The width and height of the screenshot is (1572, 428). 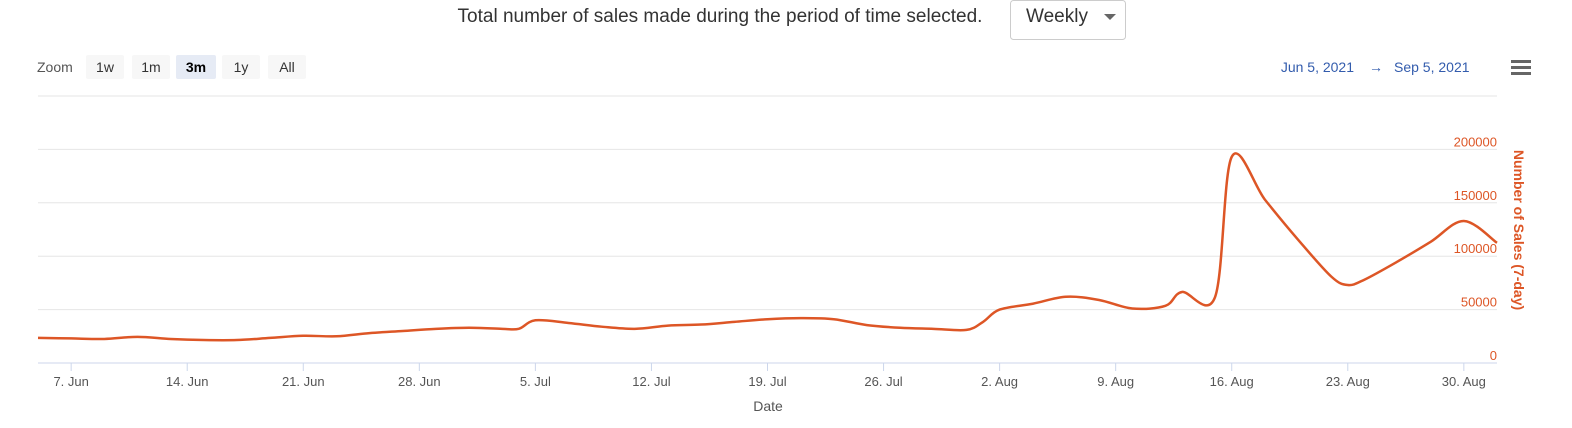 I want to click on x-tick-label: 16. Aug, so click(x=1232, y=381).